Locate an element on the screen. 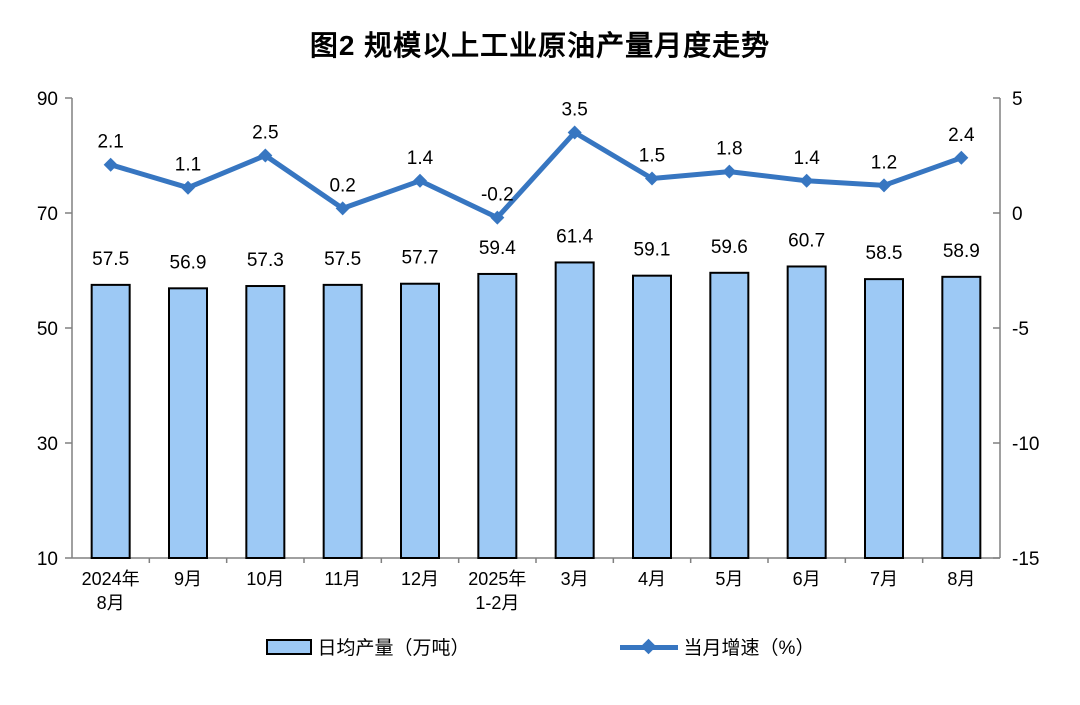 The image size is (1080, 705). growth-line is located at coordinates (536, 175).